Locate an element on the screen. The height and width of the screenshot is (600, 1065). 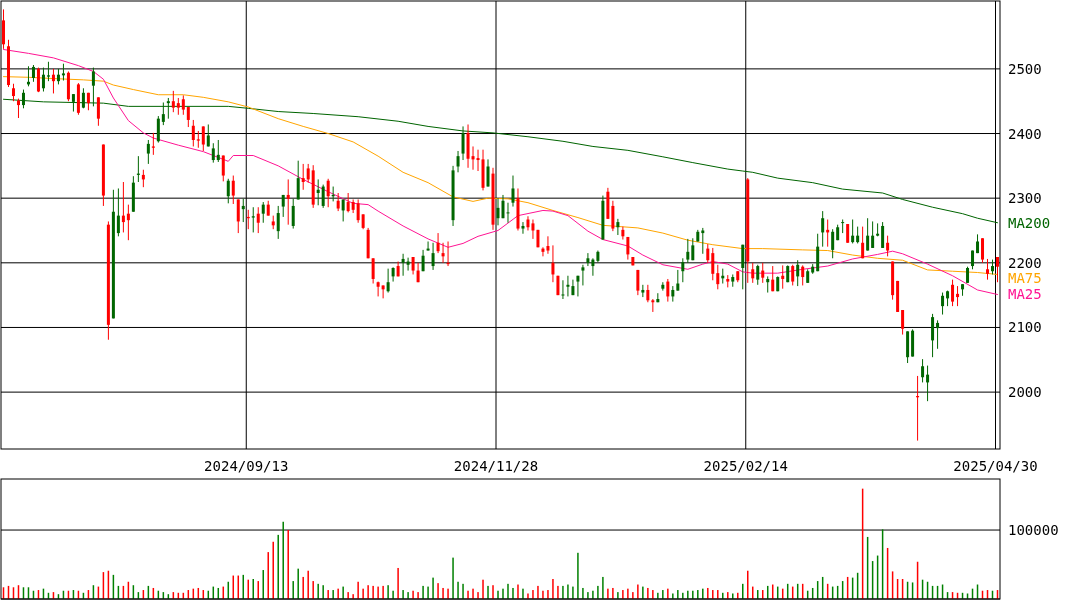
x-tick-label: 2025/04/30 is located at coordinates (995, 466).